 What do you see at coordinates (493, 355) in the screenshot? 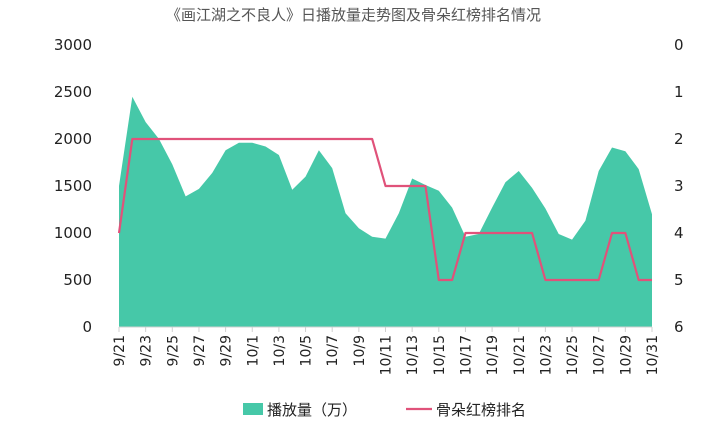
I see `x-tick-label: 10/19` at bounding box center [493, 355].